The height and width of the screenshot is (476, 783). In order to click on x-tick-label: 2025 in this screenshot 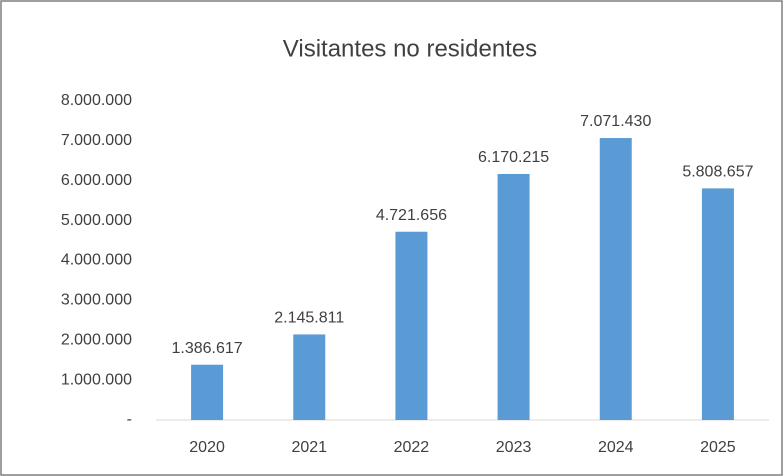, I will do `click(718, 447)`.